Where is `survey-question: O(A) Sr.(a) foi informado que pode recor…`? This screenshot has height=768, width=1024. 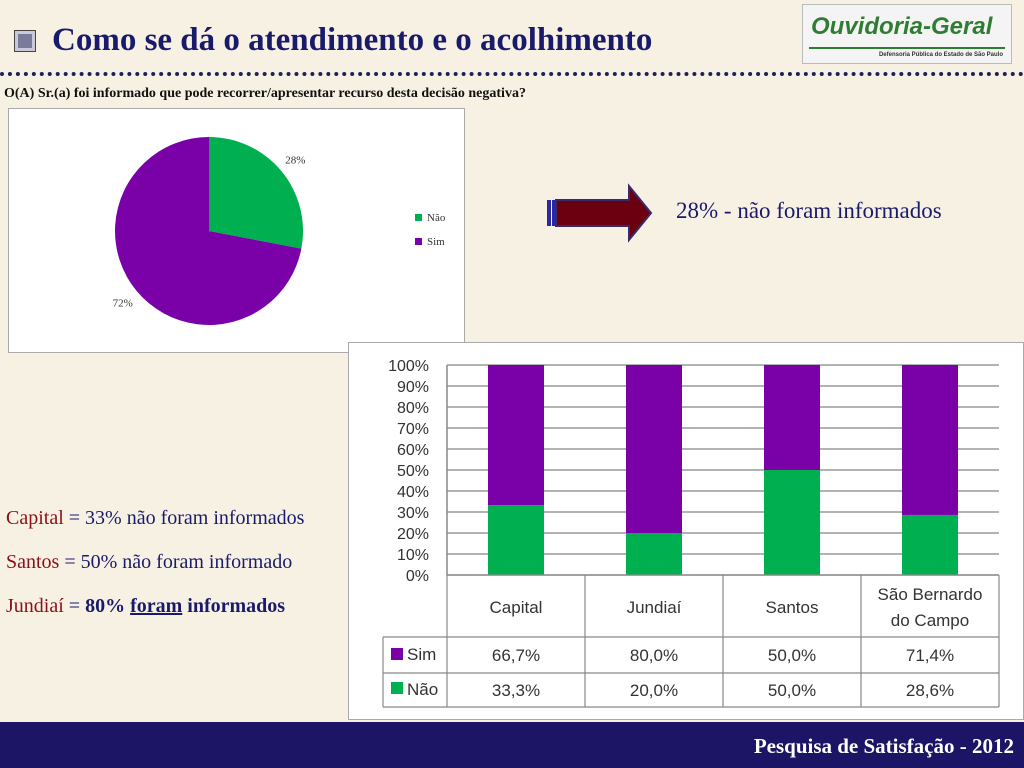
survey-question: O(A) Sr.(a) foi informado que pode recor… is located at coordinates (265, 93).